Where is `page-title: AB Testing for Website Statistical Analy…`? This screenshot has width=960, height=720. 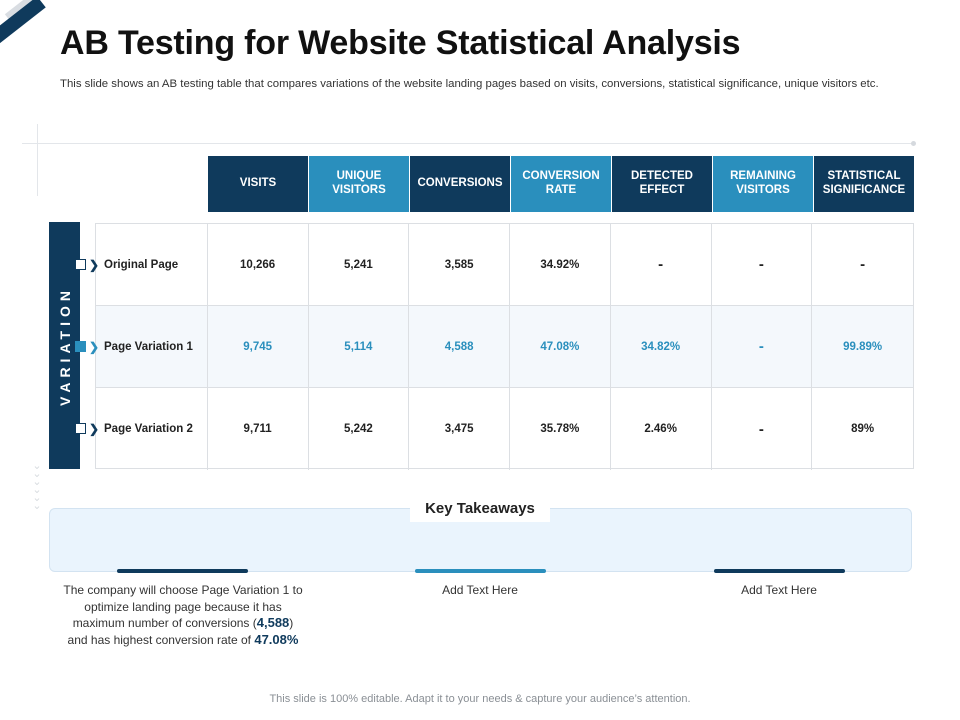
page-title: AB Testing for Website Statistical Analy… is located at coordinates (400, 43).